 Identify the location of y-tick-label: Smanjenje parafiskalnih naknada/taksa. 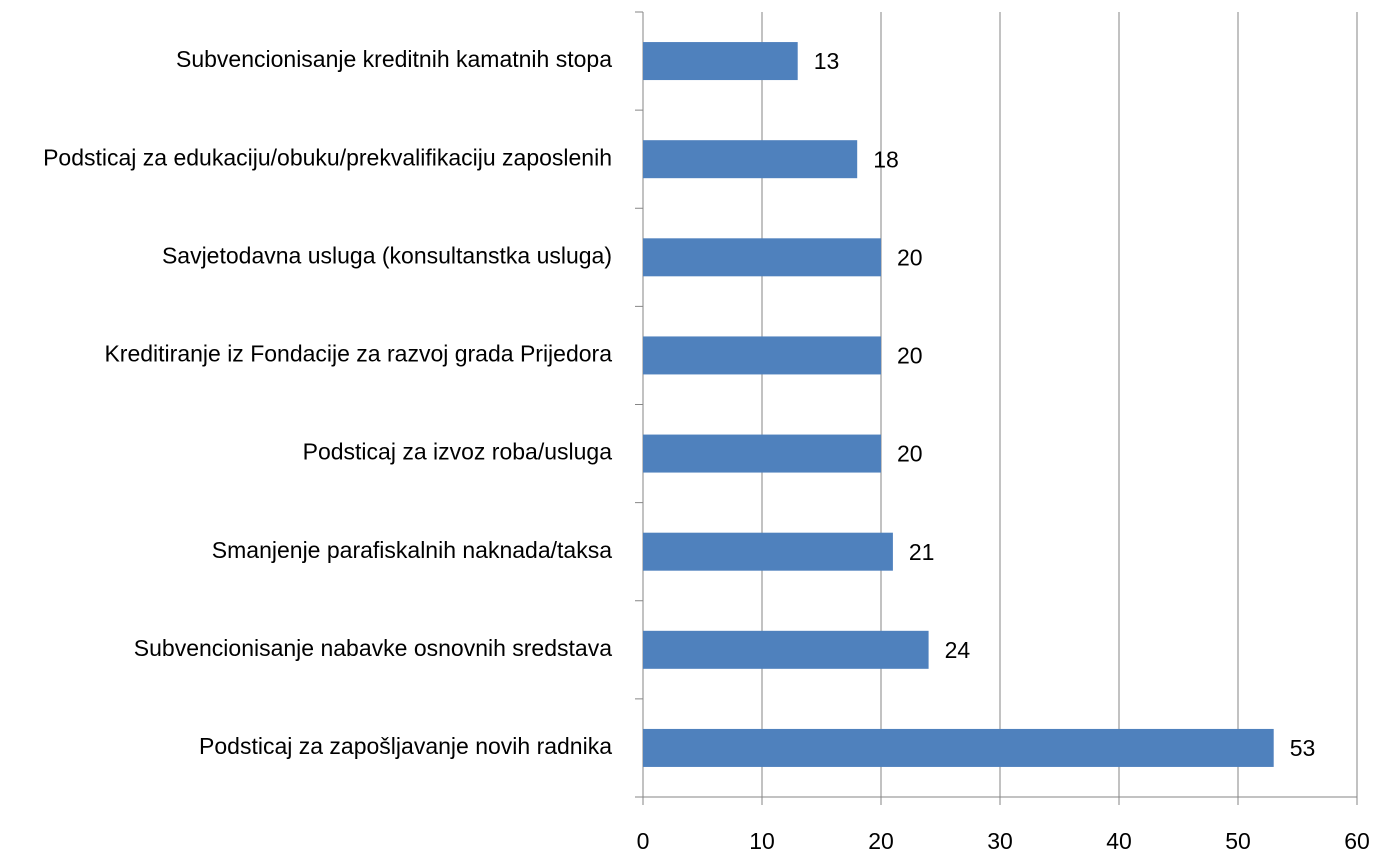
(412, 550).